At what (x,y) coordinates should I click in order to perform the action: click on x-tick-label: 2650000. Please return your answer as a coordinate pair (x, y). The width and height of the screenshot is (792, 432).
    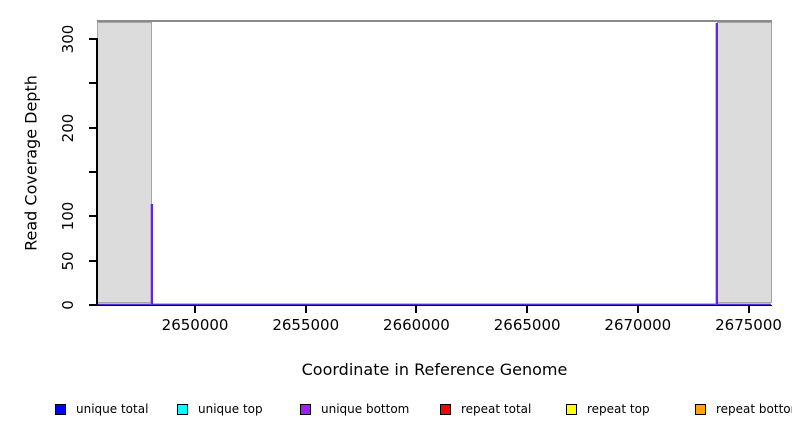
    Looking at the image, I should click on (195, 325).